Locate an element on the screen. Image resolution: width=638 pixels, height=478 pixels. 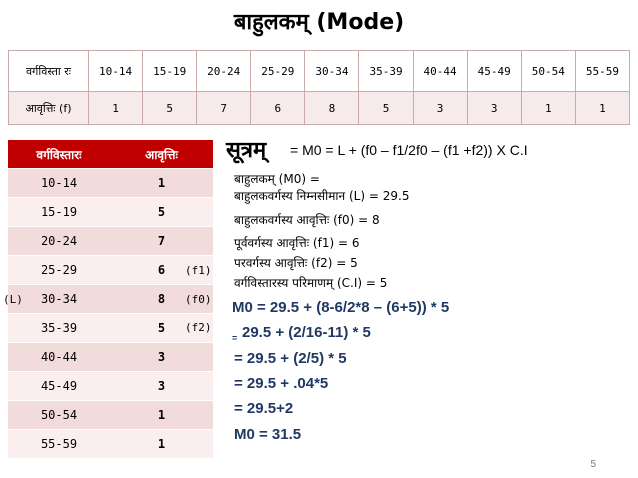
calc-line: M0 = 29.5 + (8-6/2*8 – (6+5)) * 5 is located at coordinates (341, 307).